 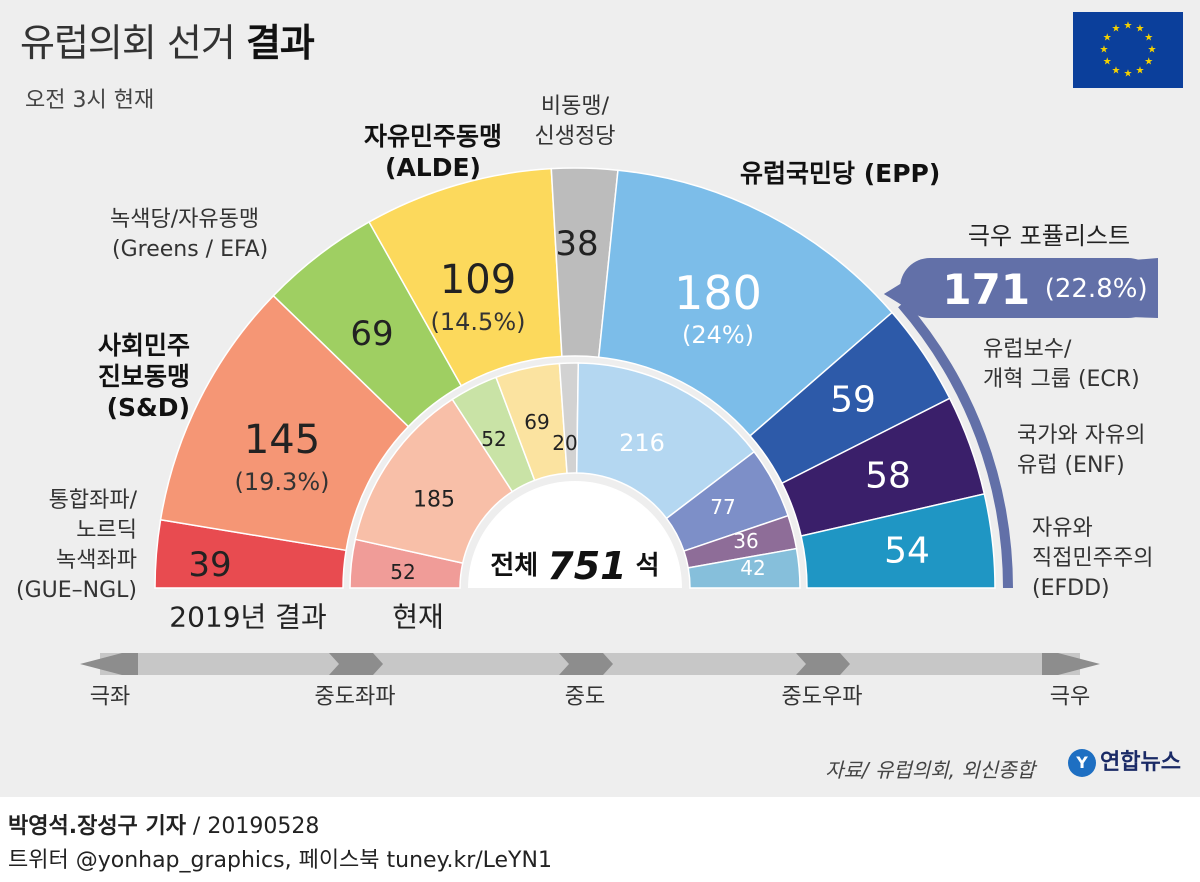 I want to click on outer-value-efdd: 54, so click(x=907, y=551).